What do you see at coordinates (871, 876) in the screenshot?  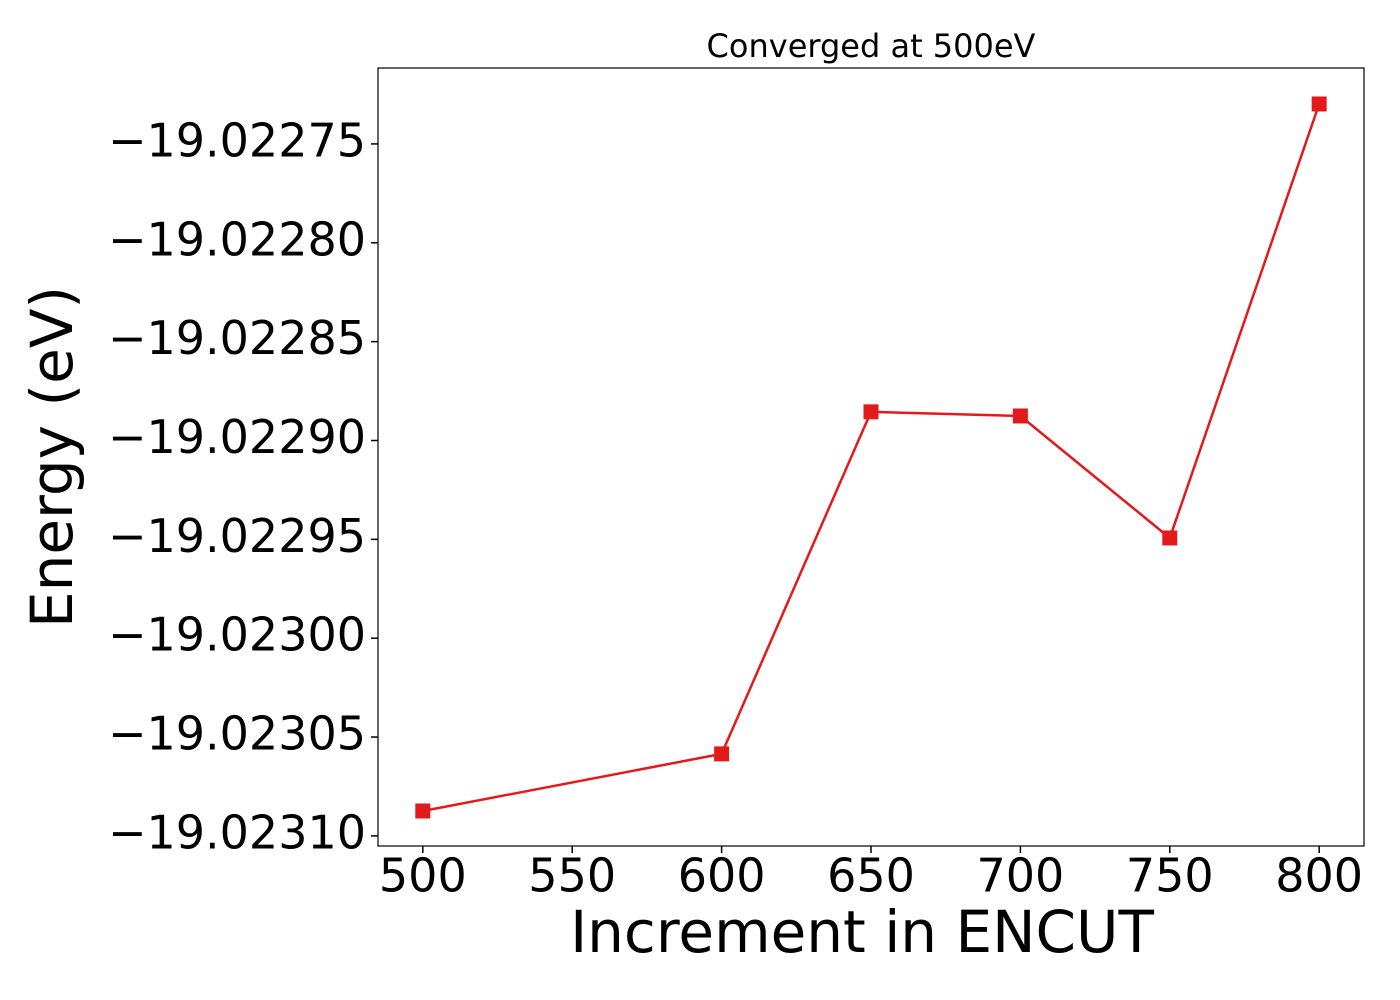 I see `x-tick-label: 650` at bounding box center [871, 876].